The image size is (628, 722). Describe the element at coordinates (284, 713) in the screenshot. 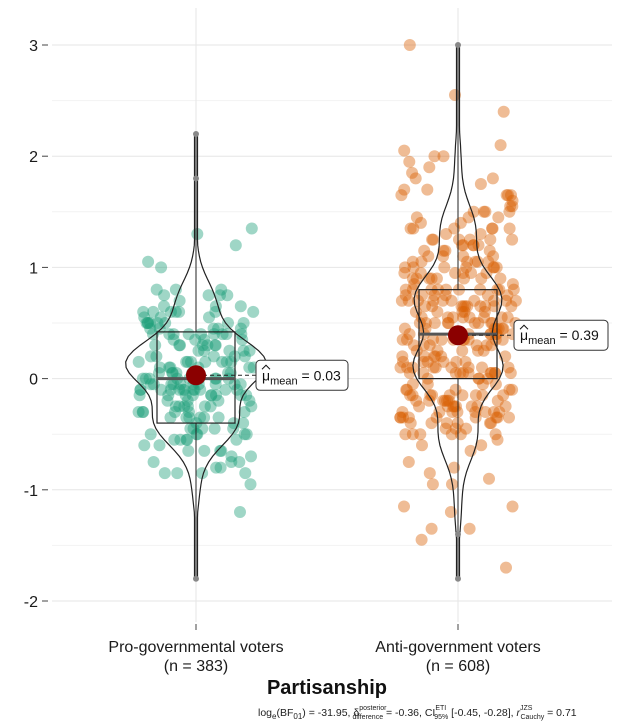

I see `caption-bf-tail: (BF` at that location.